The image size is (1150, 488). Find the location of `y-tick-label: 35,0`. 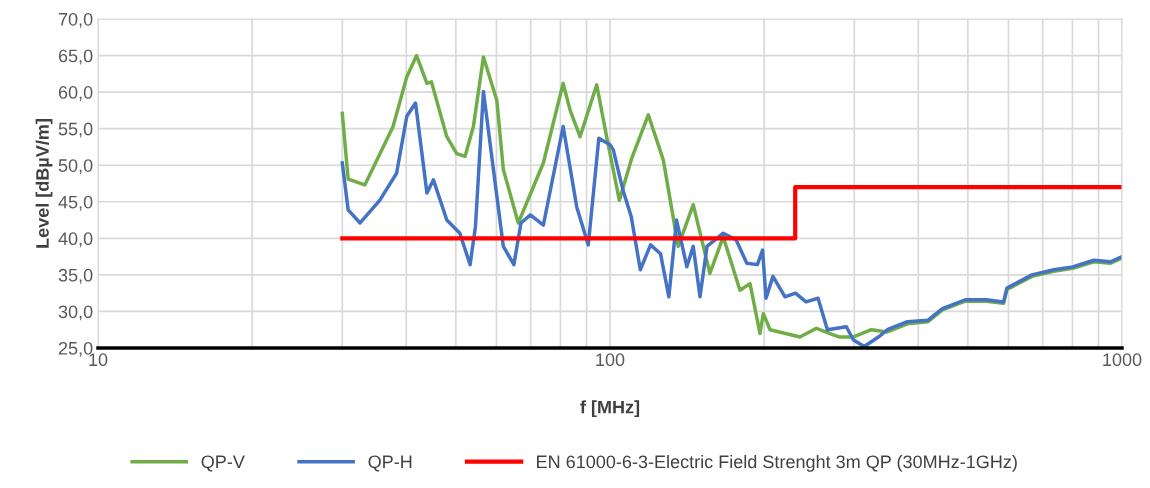

y-tick-label: 35,0 is located at coordinates (75, 276).